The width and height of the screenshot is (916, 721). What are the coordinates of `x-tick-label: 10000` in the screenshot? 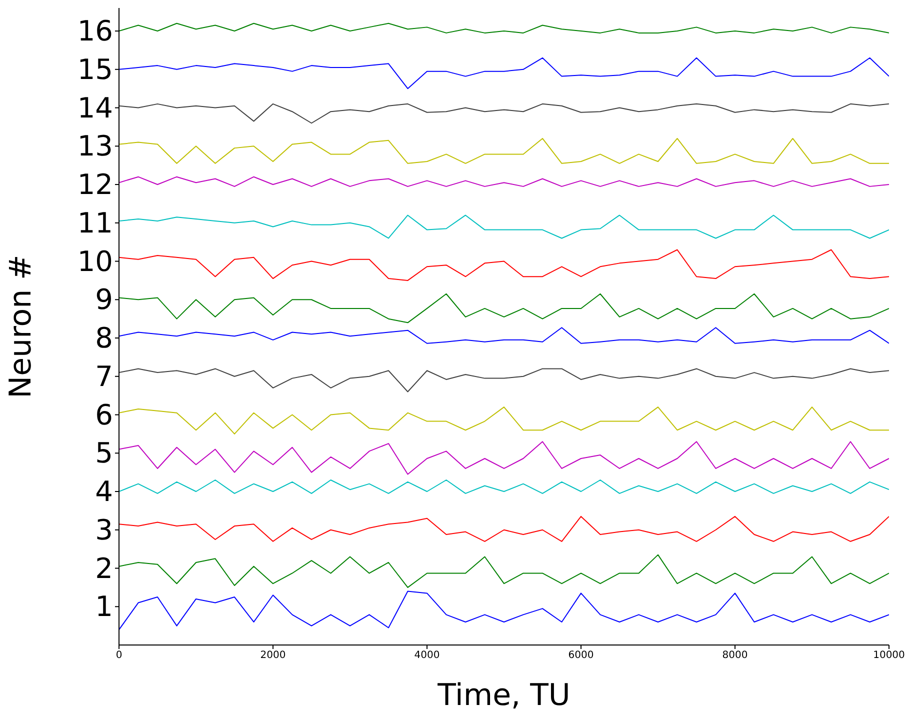 It's located at (889, 656).